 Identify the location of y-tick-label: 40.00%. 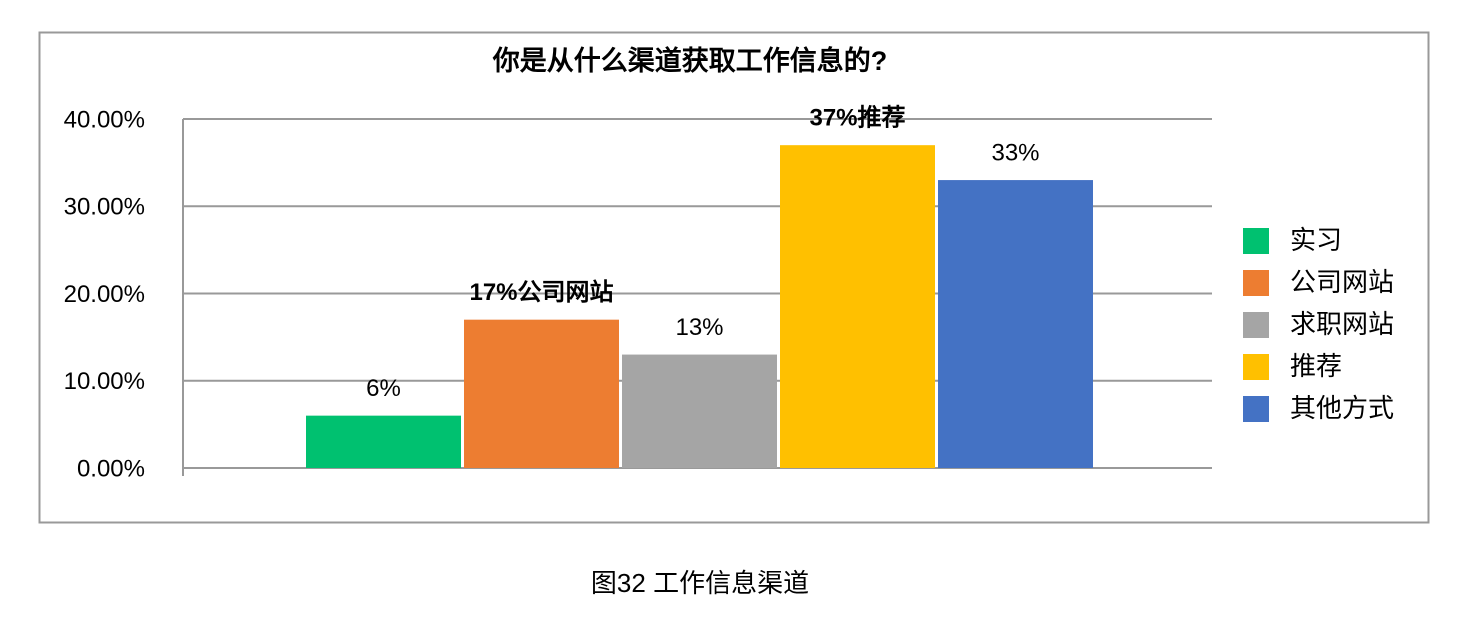
(104, 119).